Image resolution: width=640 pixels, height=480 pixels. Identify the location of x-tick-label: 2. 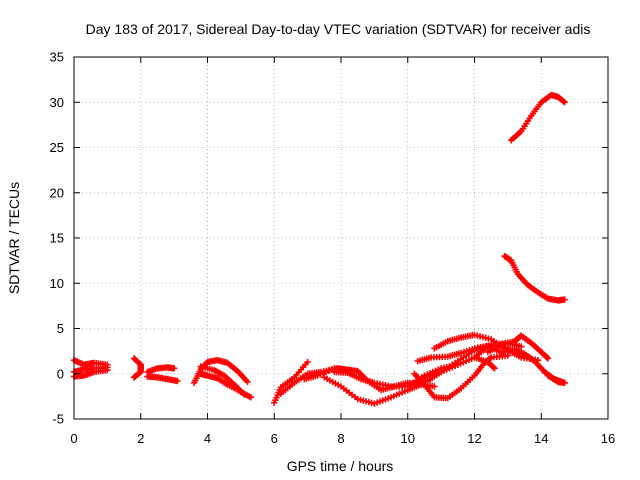
(140, 438).